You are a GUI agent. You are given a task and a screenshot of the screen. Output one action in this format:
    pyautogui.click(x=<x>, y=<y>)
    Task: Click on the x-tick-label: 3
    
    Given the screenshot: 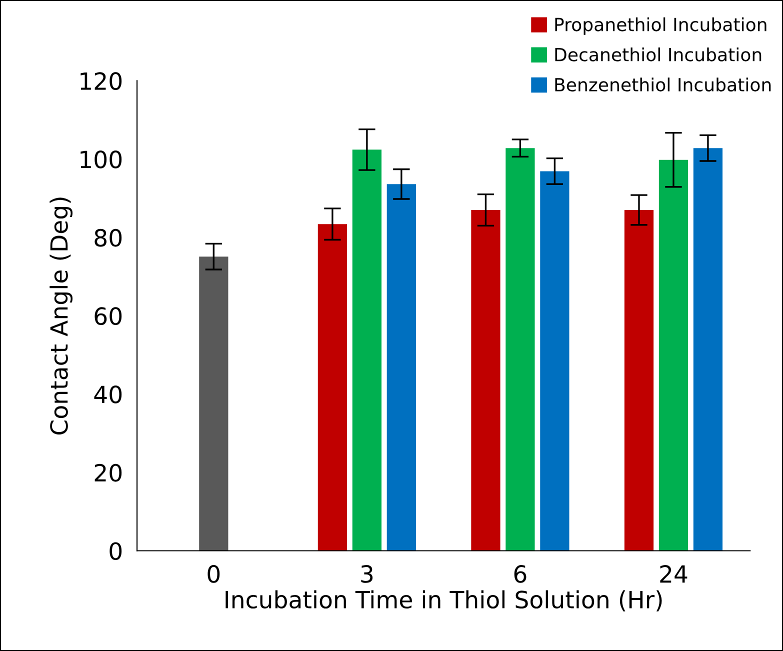 What is the action you would take?
    pyautogui.click(x=367, y=574)
    